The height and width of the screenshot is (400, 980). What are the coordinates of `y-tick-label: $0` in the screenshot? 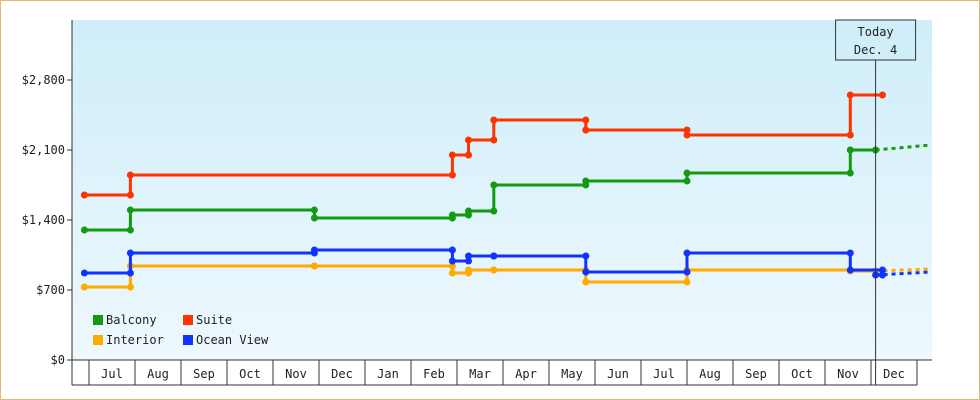 It's located at (58, 360).